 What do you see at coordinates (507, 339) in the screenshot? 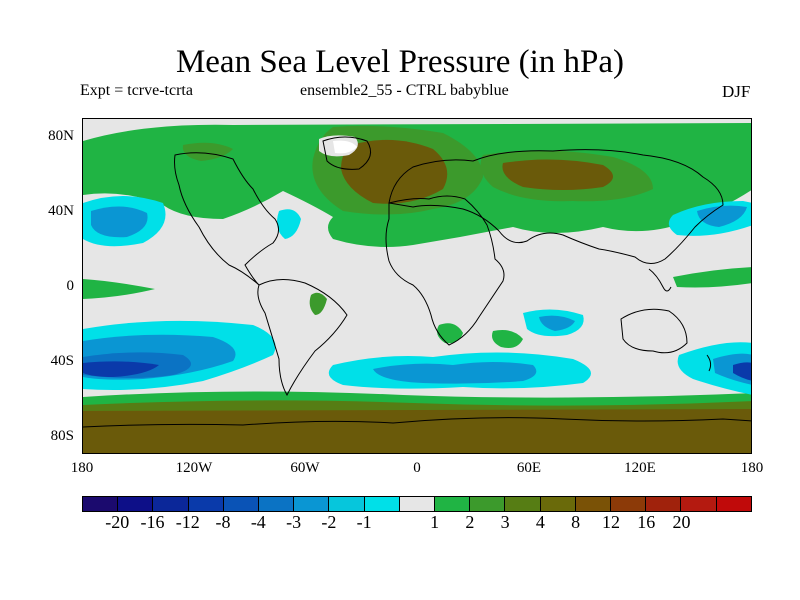
I see `indian-ocean-green` at bounding box center [507, 339].